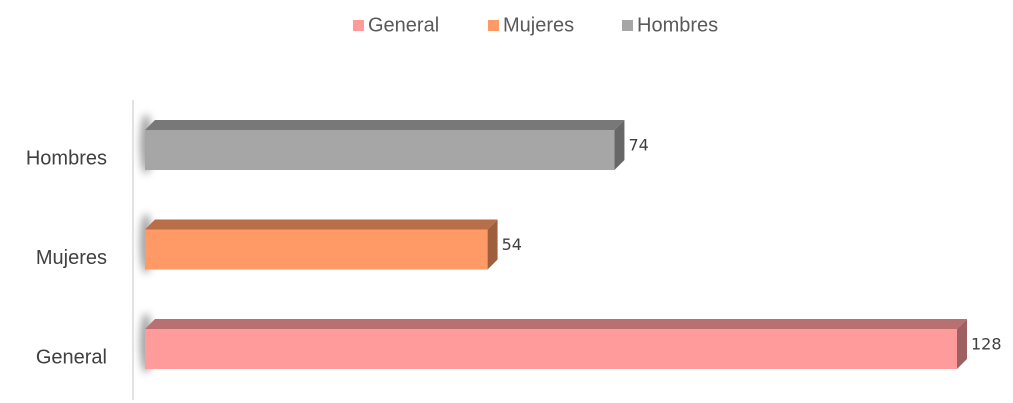 This screenshot has height=403, width=1013. Describe the element at coordinates (403, 25) in the screenshot. I see `legend-label: General` at that location.